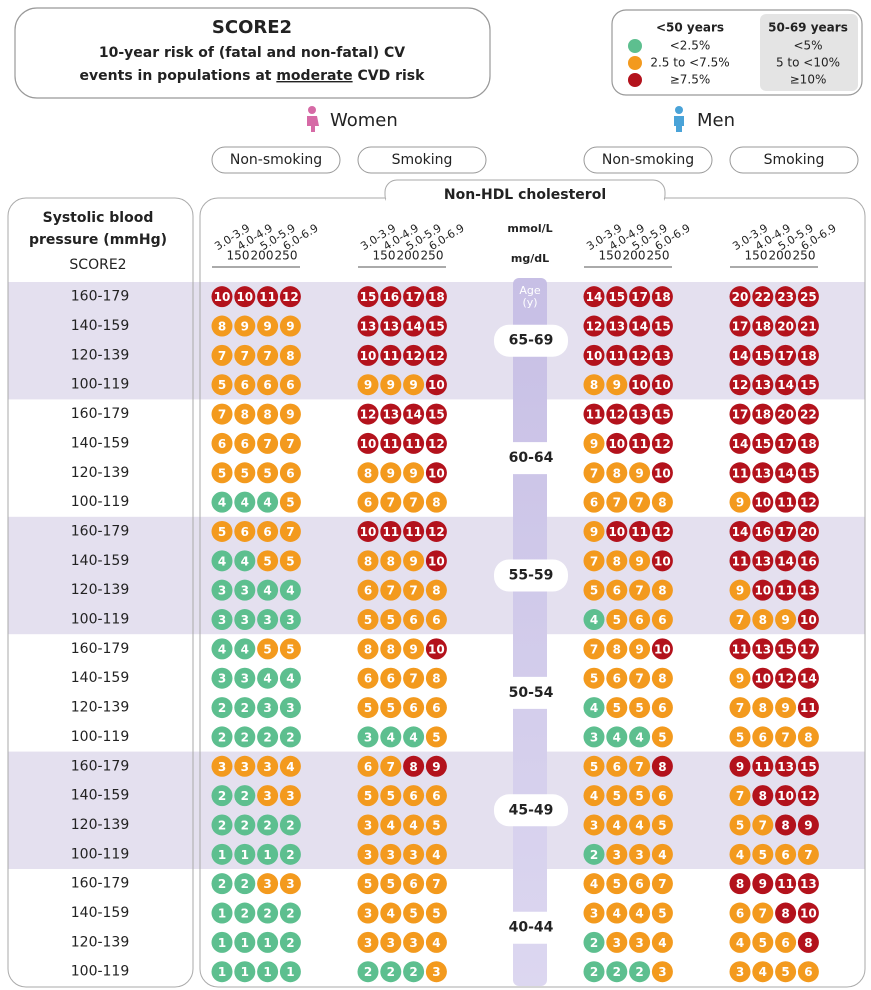 The width and height of the screenshot is (871, 990). I want to click on sex-label: Women, so click(364, 120).